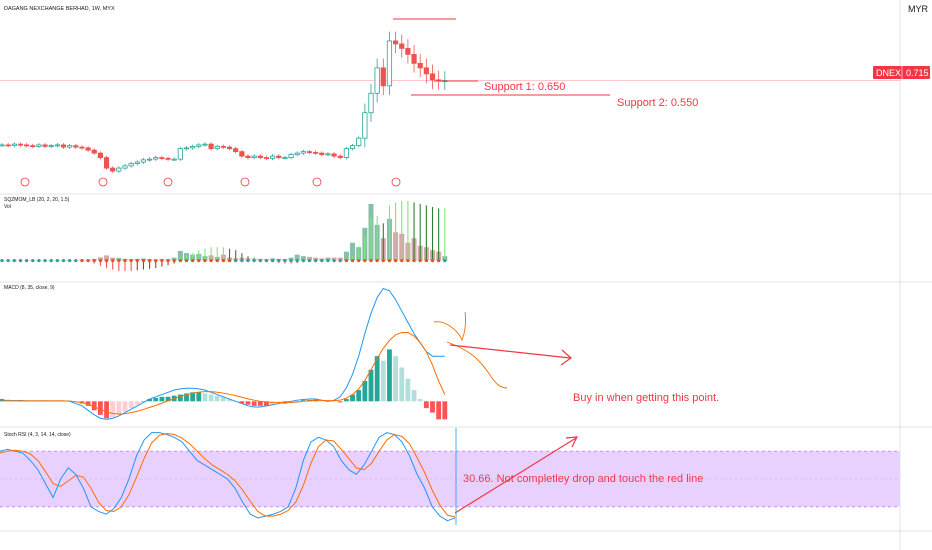 This screenshot has height=550, width=932. Describe the element at coordinates (477, 365) in the screenshot. I see `signal-projection-line` at that location.